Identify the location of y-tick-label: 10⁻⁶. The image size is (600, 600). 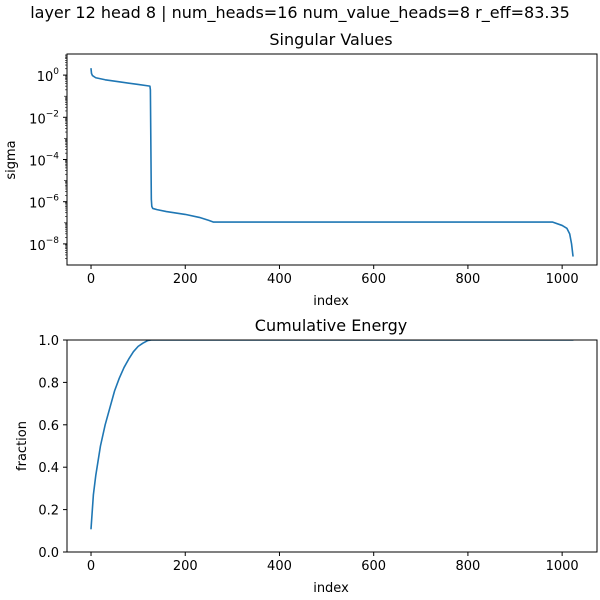
(44, 203).